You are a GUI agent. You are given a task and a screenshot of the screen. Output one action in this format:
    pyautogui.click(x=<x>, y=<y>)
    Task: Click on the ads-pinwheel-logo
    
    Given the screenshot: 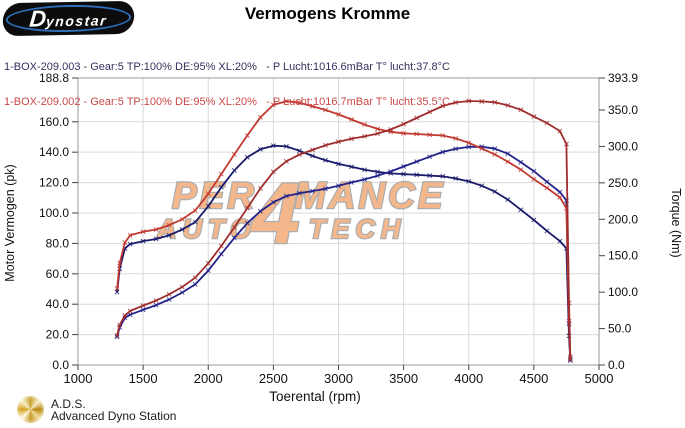 What is the action you would take?
    pyautogui.click(x=30, y=409)
    